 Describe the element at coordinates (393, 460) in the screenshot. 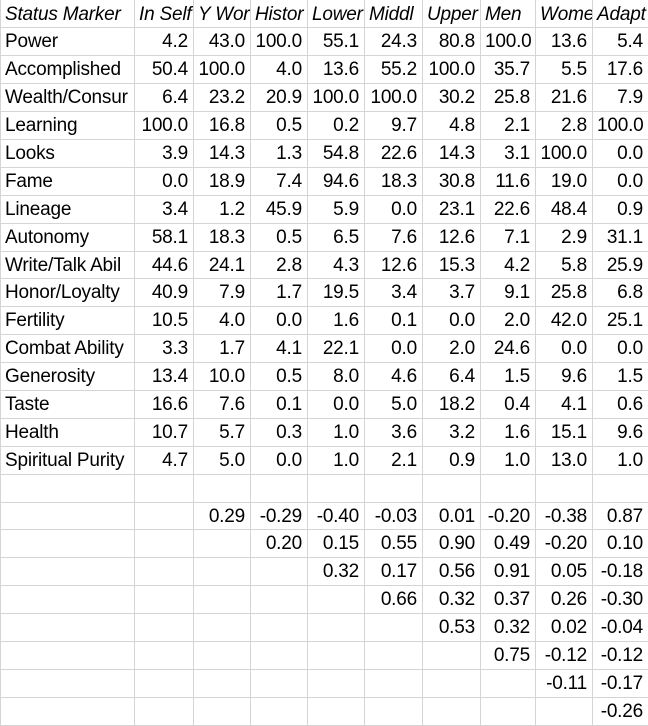

I see `value-cell: 2.1` at that location.